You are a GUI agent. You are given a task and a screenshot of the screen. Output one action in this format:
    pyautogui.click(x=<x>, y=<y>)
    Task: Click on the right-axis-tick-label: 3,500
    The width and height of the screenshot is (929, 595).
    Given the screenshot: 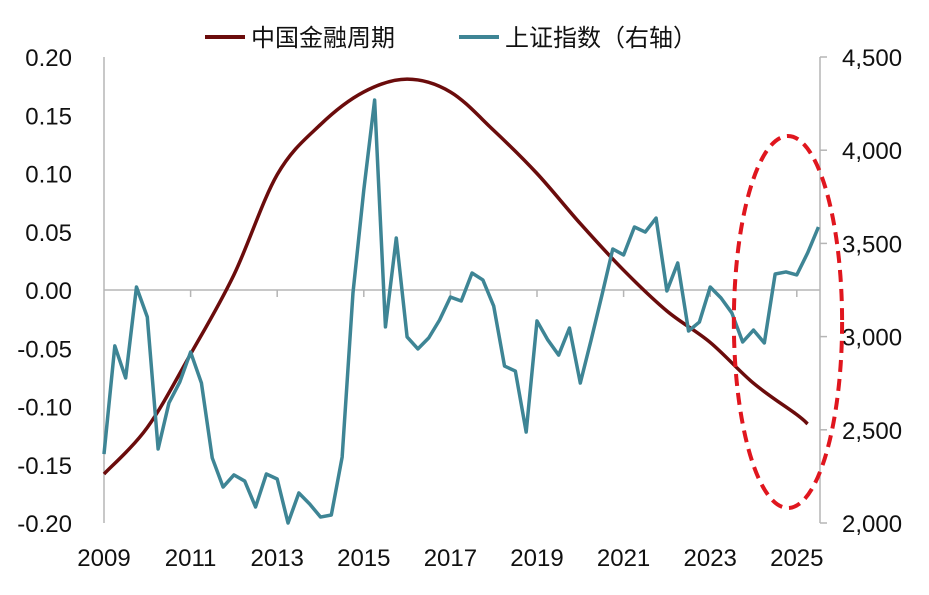 What is the action you would take?
    pyautogui.click(x=872, y=244)
    